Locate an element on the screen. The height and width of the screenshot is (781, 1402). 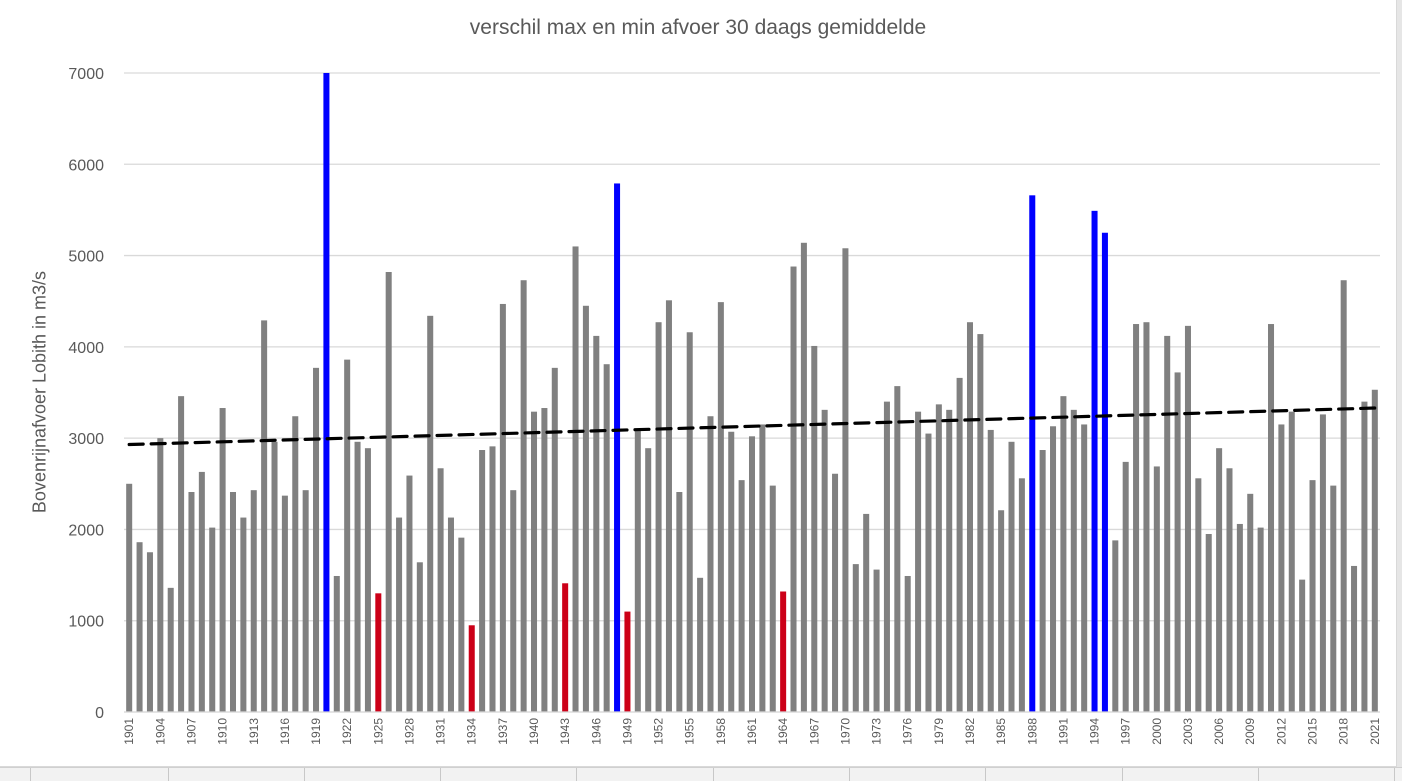
bar-1977 is located at coordinates (918, 561).